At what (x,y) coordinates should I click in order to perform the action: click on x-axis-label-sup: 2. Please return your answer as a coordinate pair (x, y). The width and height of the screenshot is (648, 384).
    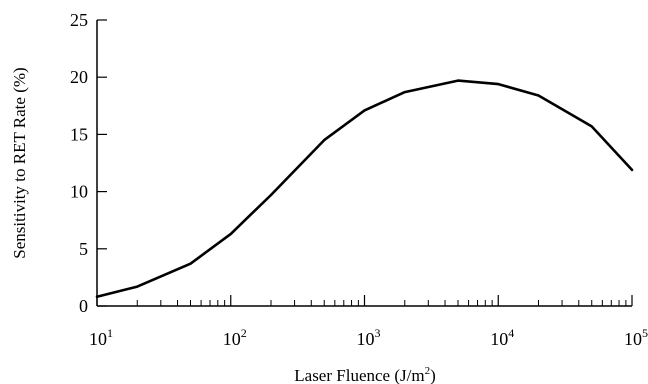
    Looking at the image, I should click on (428, 371).